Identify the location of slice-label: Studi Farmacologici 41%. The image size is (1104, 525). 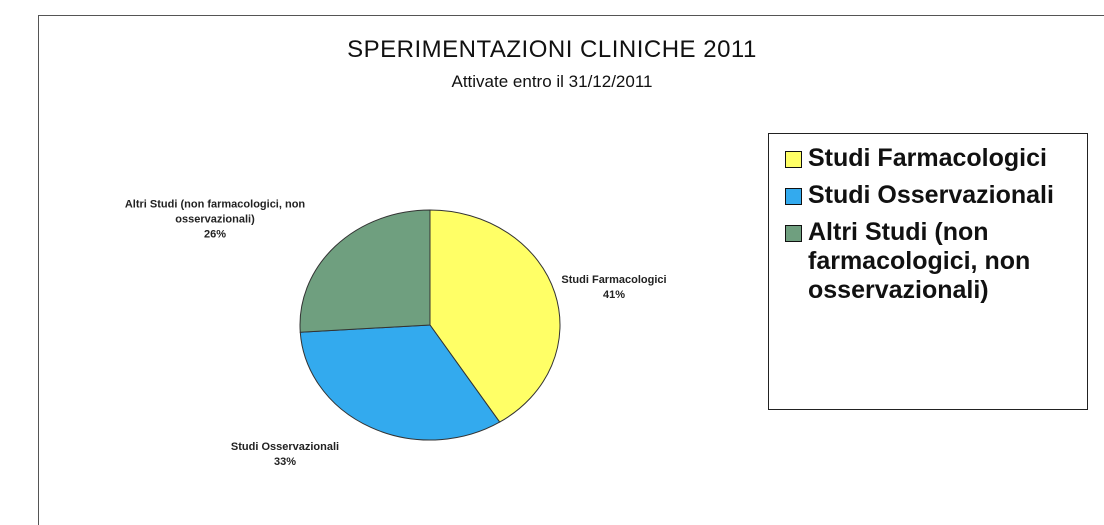
(614, 288).